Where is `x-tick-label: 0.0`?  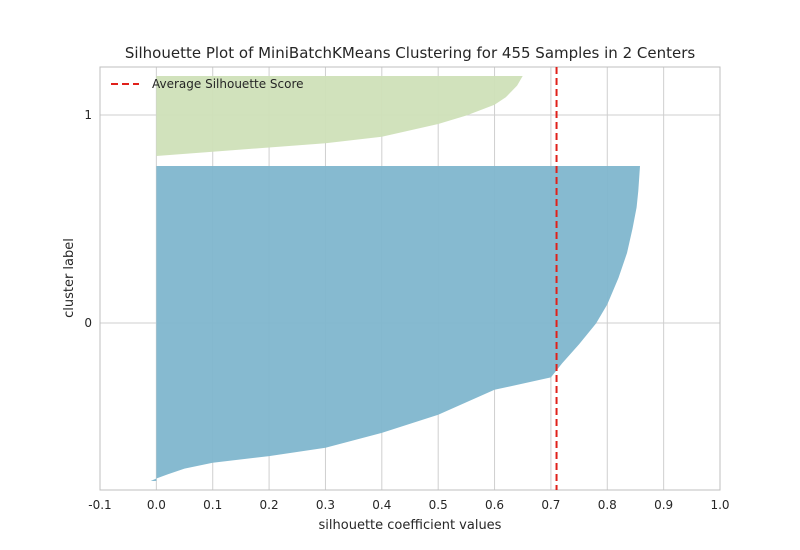
x-tick-label: 0.0 is located at coordinates (156, 505).